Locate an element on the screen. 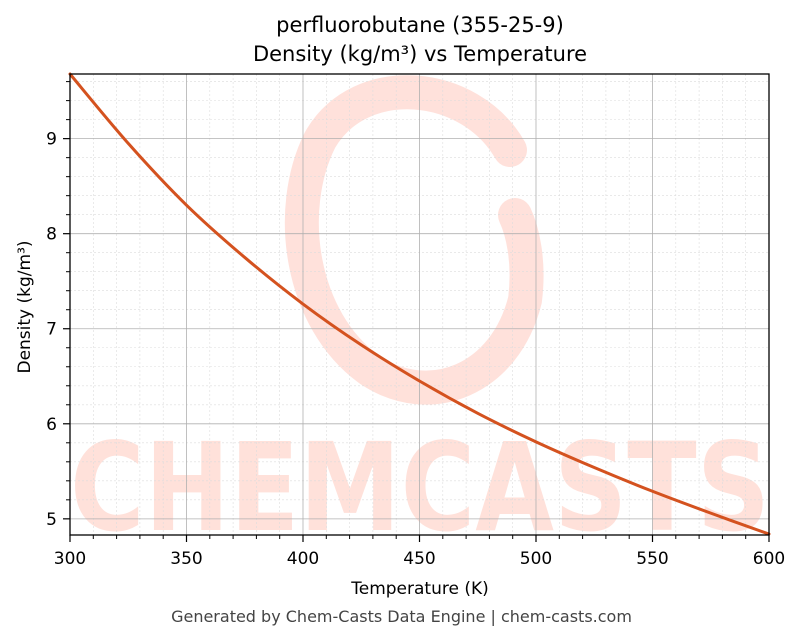  chart-subtitle: Density (kg/m³) vs Temperature is located at coordinates (420, 54).